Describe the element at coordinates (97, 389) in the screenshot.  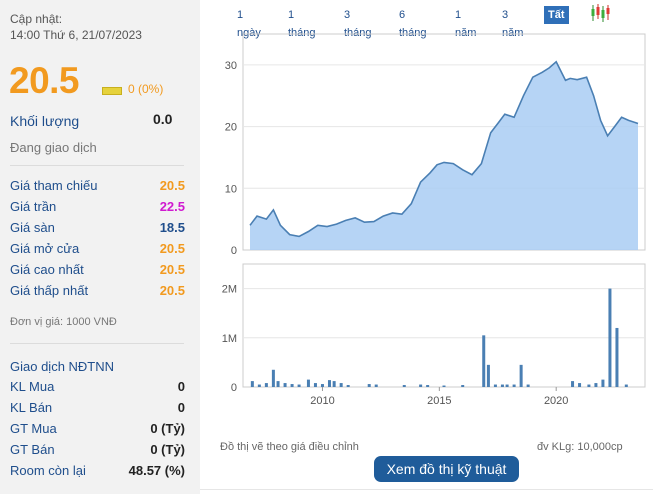
I see `foreign-row-buy-volume: KL Mua 0` at that location.